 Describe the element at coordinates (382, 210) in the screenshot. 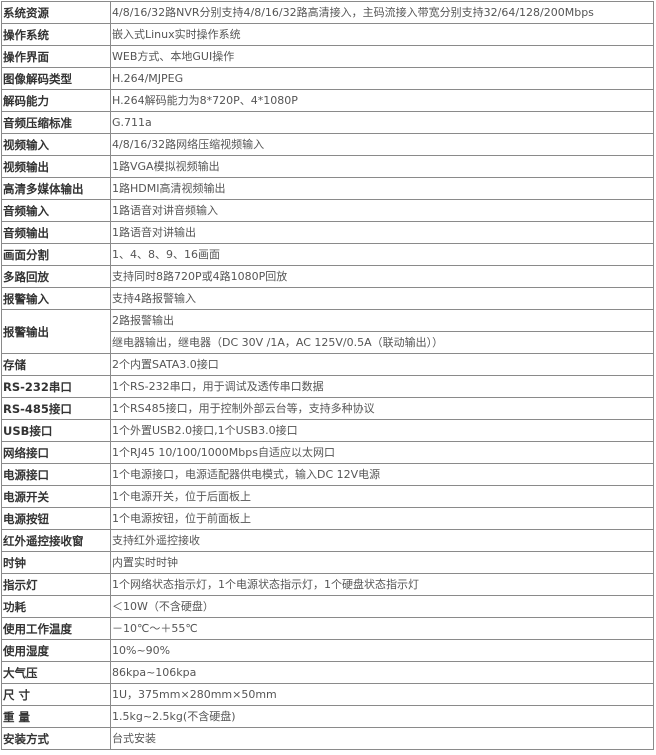

I see `spec-value: 1路语音对讲音频输入` at that location.